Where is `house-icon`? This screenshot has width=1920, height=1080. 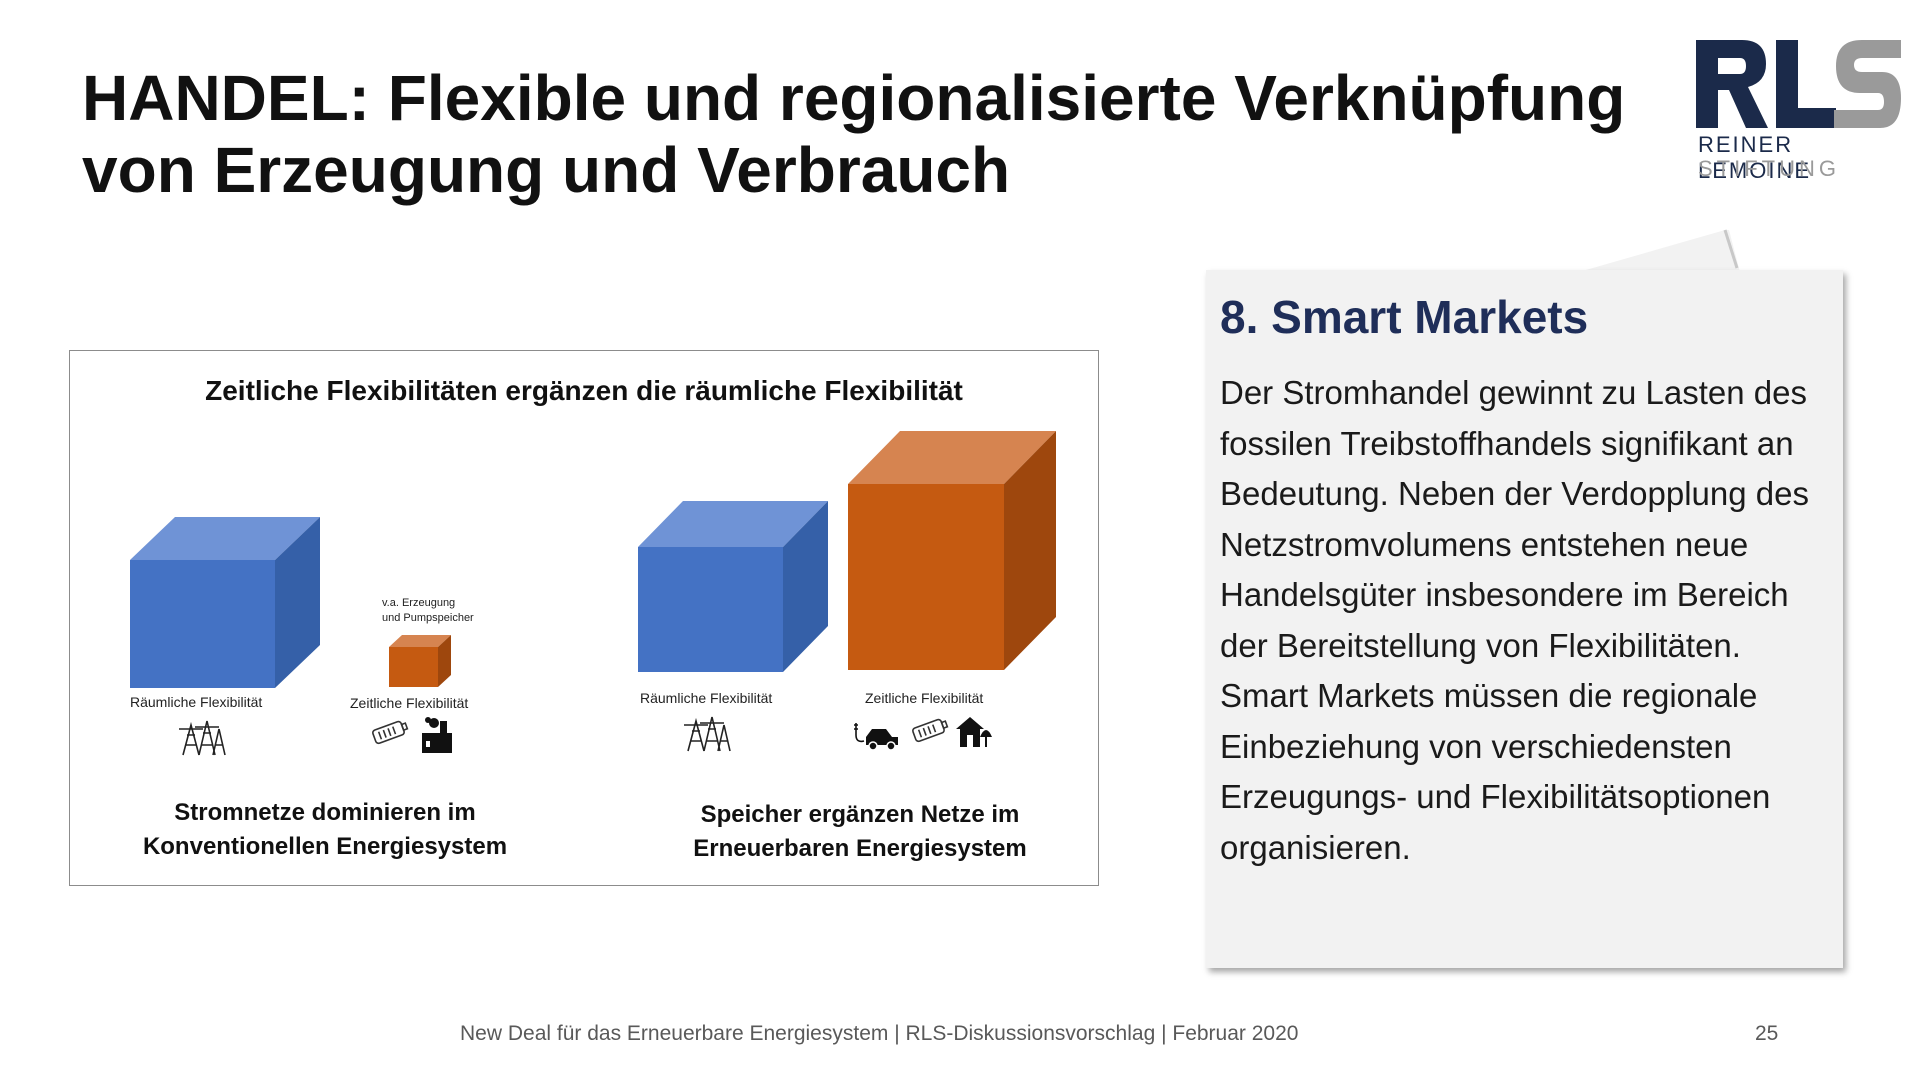 house-icon is located at coordinates (974, 732).